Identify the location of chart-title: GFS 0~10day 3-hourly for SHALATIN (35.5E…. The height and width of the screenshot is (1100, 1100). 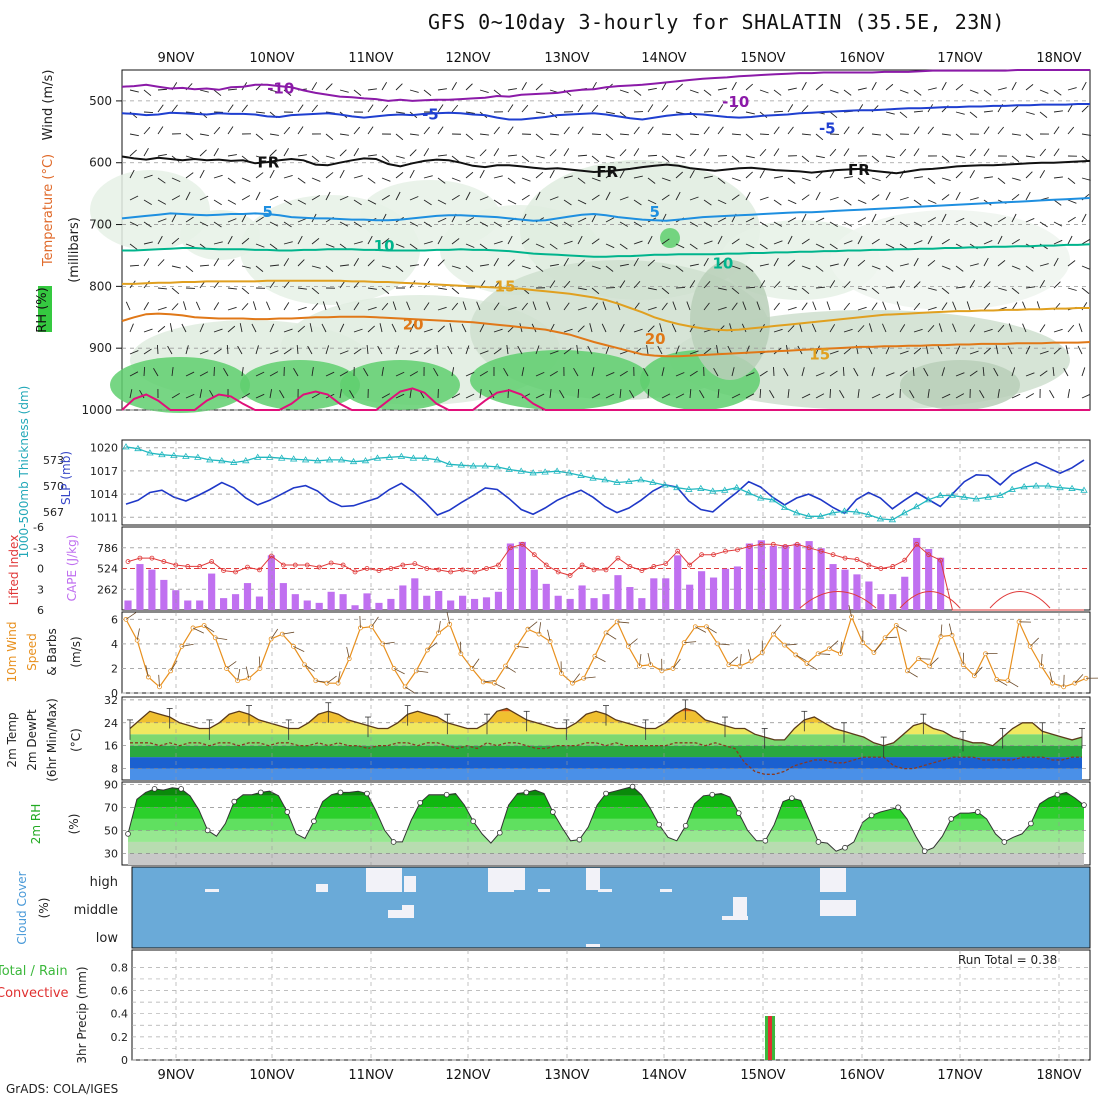
(716, 22).